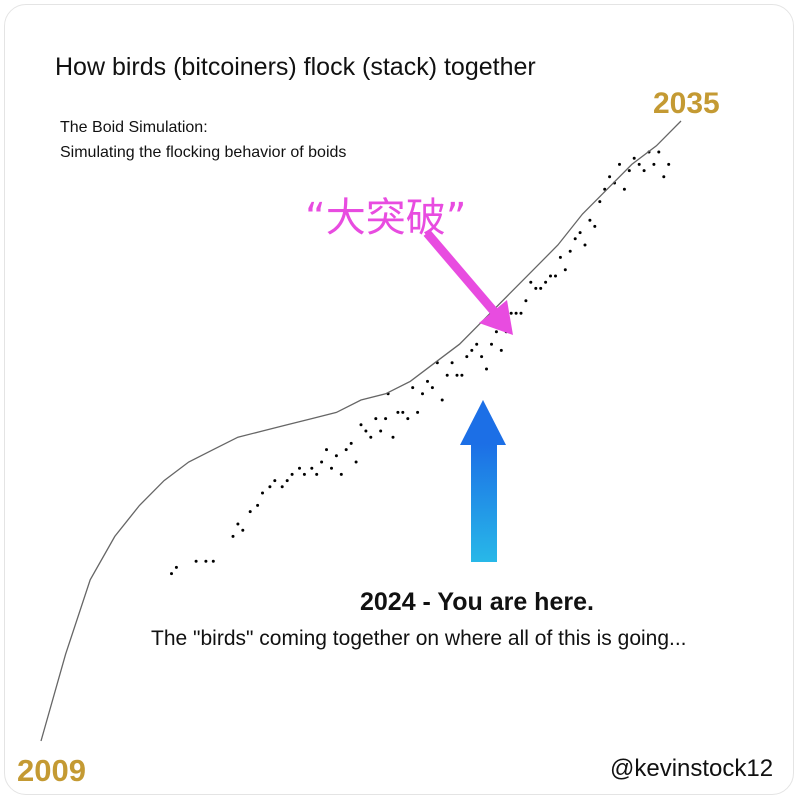 The height and width of the screenshot is (801, 800). Describe the element at coordinates (477, 602) in the screenshot. I see `you-are-here-label: 2024 - You are here.` at that location.